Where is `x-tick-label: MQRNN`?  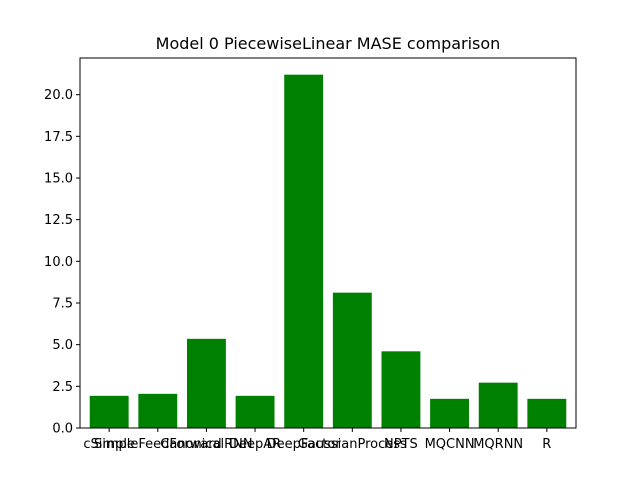
x-tick-label: MQRNN is located at coordinates (498, 444).